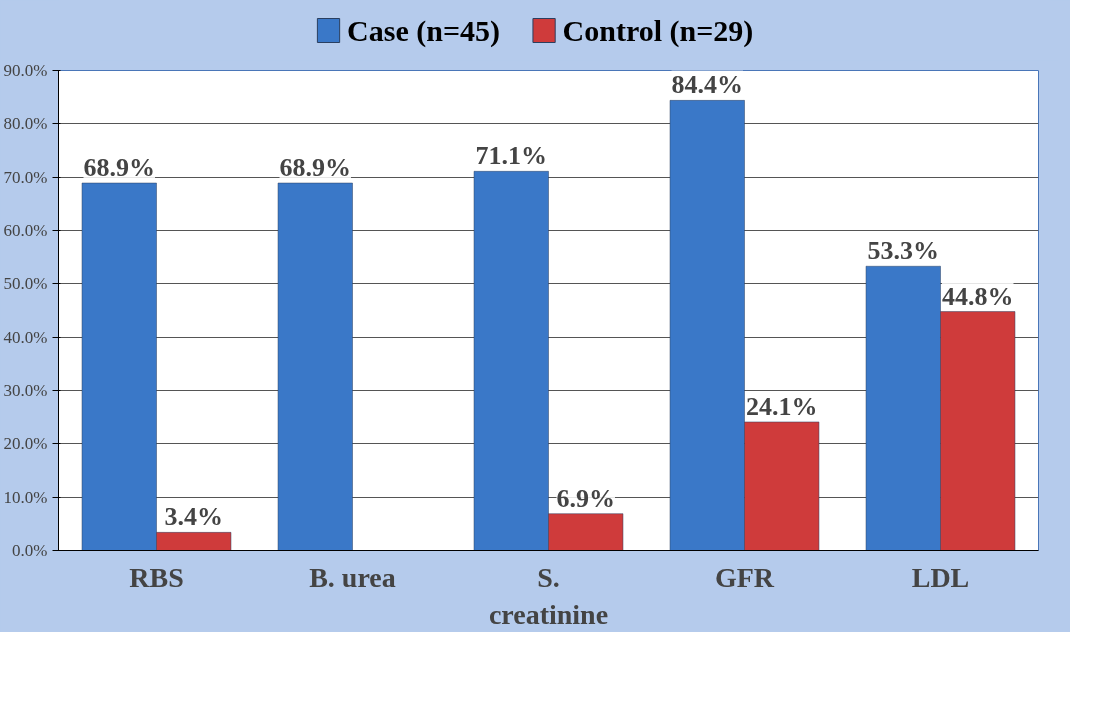 Image resolution: width=1111 pixels, height=716 pixels. What do you see at coordinates (315, 366) in the screenshot?
I see `bar` at bounding box center [315, 366].